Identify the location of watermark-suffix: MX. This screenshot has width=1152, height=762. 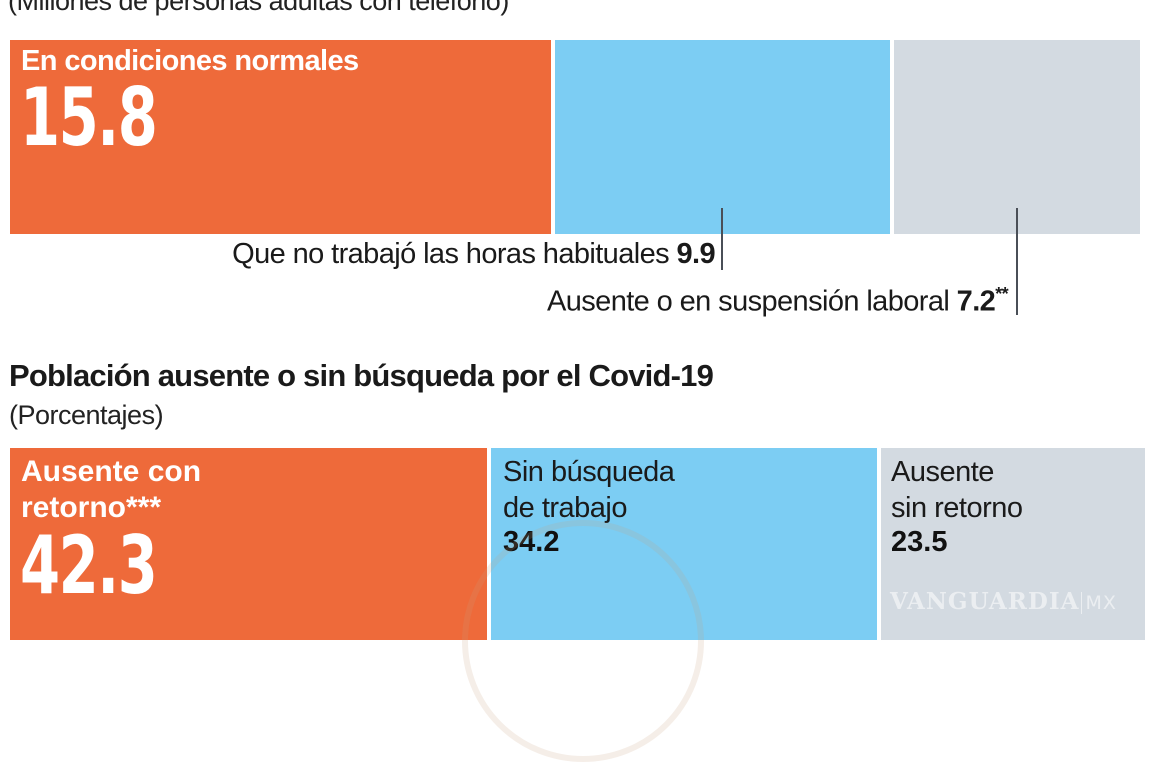
(1099, 603).